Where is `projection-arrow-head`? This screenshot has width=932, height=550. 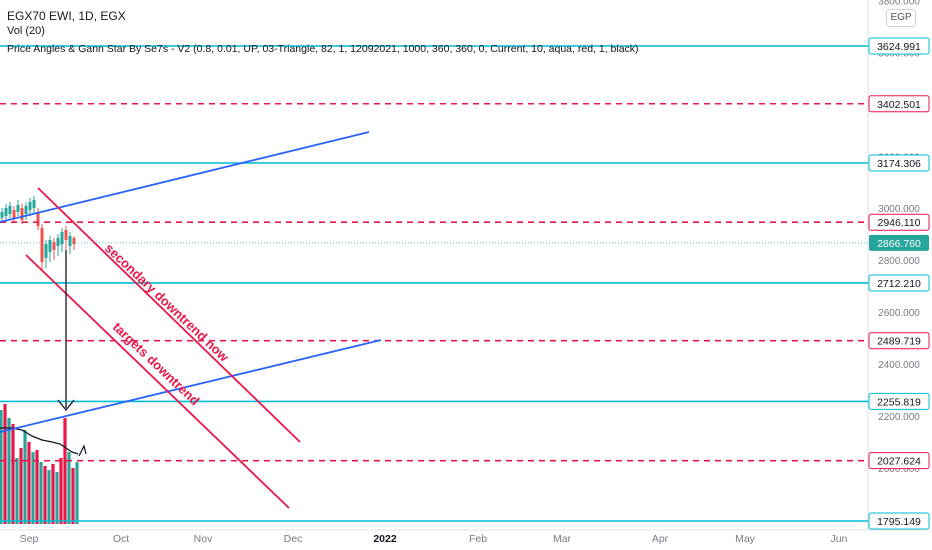 projection-arrow-head is located at coordinates (66, 405).